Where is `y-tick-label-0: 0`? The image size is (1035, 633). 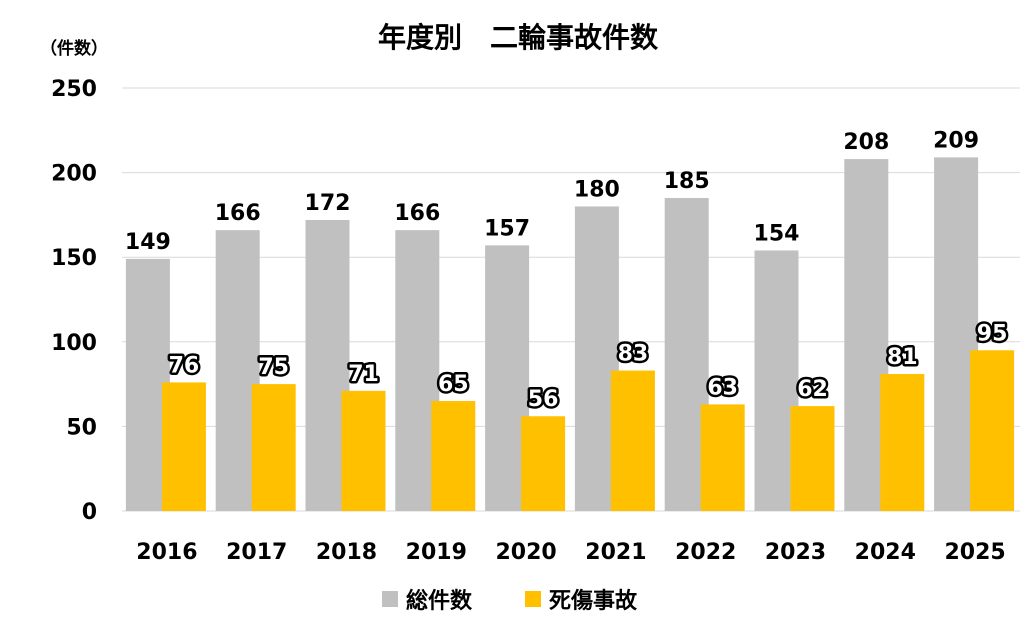 y-tick-label-0: 0 is located at coordinates (89, 512).